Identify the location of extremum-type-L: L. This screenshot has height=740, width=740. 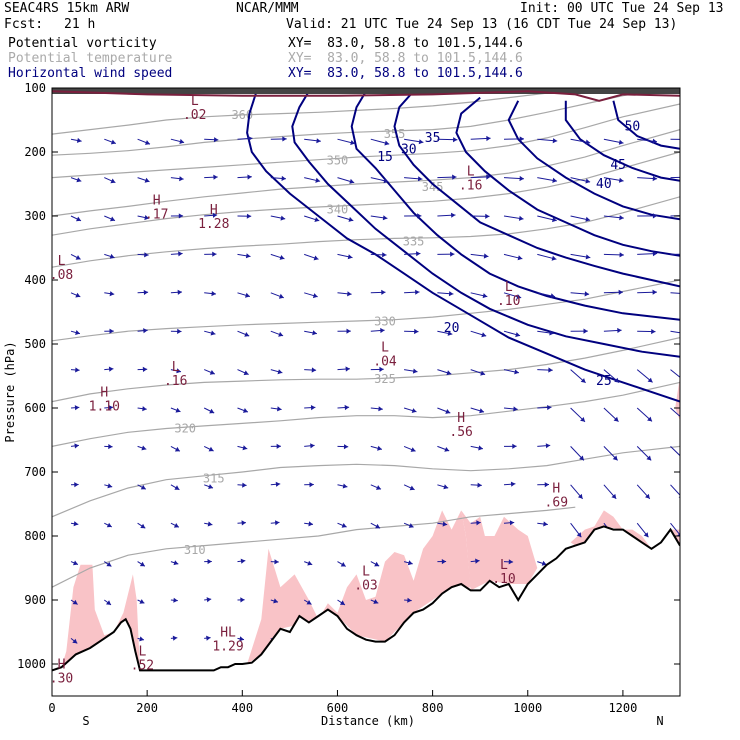
(176, 367).